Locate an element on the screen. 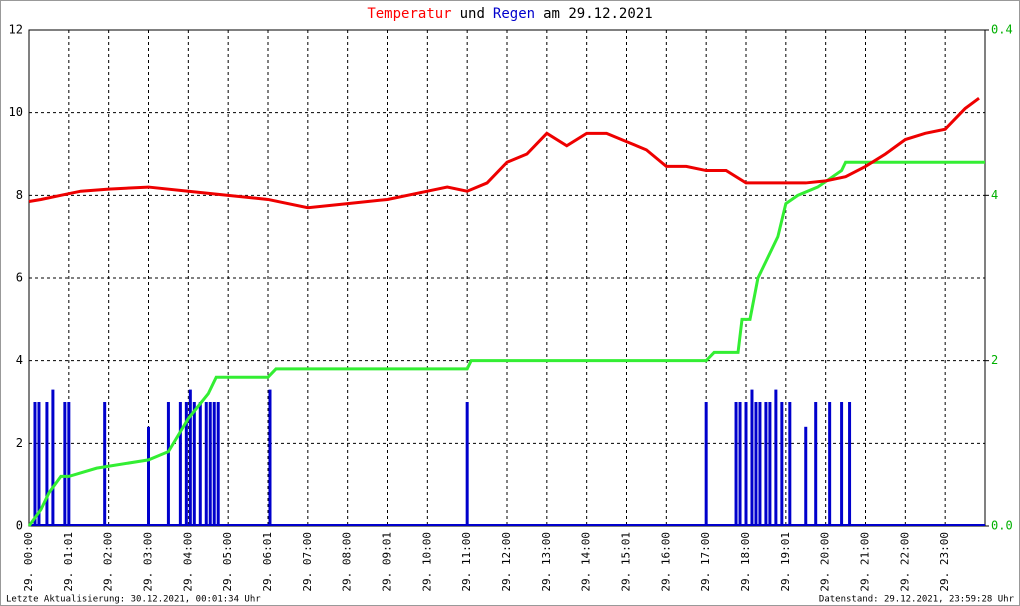 The width and height of the screenshot is (1020, 606). x-tick-label: 29. 20:00 is located at coordinates (825, 562).